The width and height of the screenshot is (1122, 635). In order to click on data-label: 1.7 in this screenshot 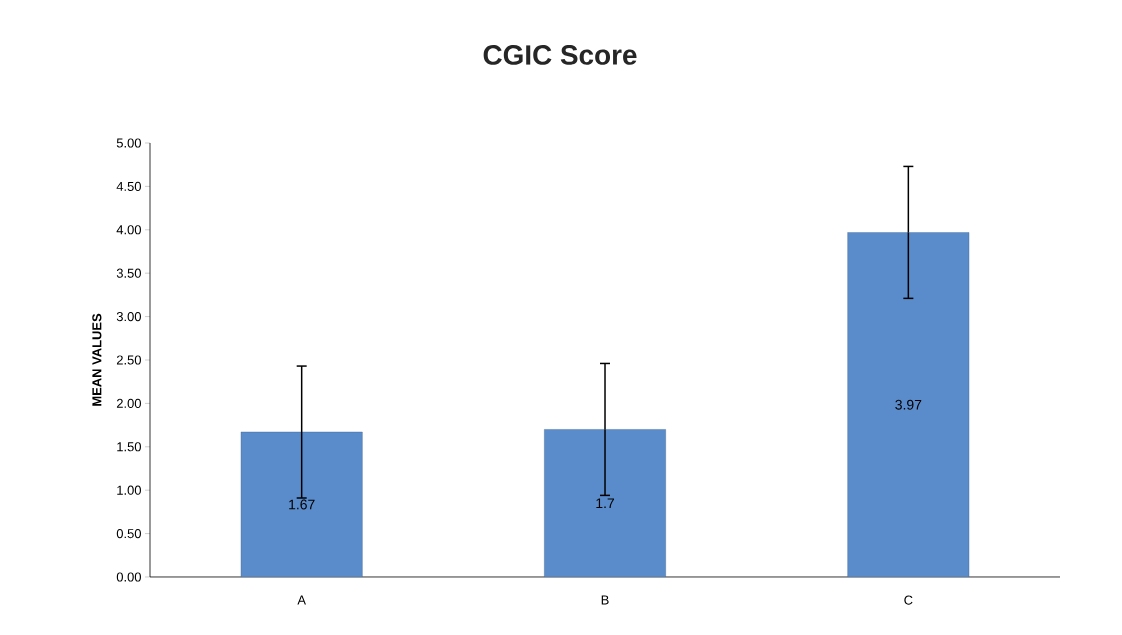, I will do `click(605, 503)`.